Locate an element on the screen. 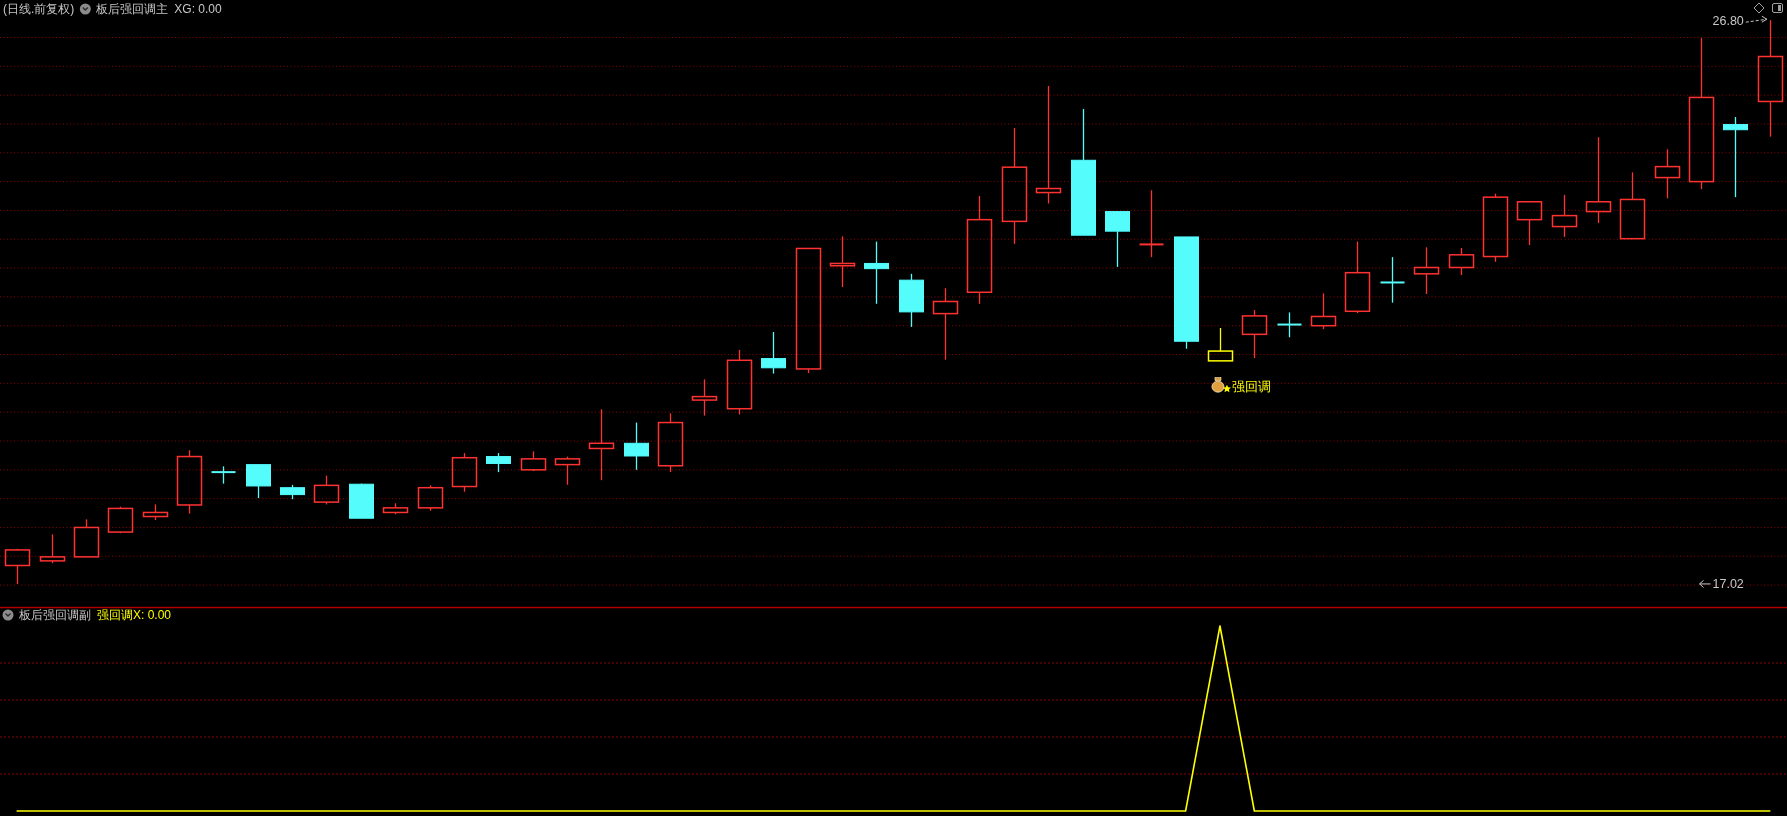 The image size is (1787, 816). y-tick-label: 17.02 is located at coordinates (1728, 584).